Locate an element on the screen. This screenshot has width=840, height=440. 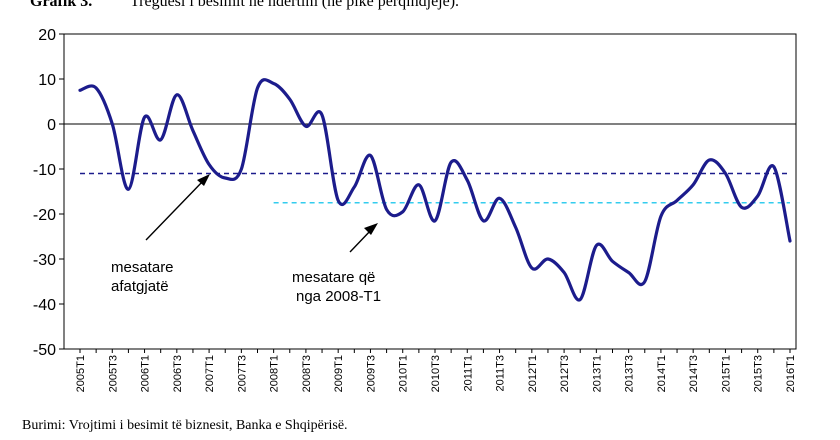
annotation-arrow-since-2008 is located at coordinates (361, 240).